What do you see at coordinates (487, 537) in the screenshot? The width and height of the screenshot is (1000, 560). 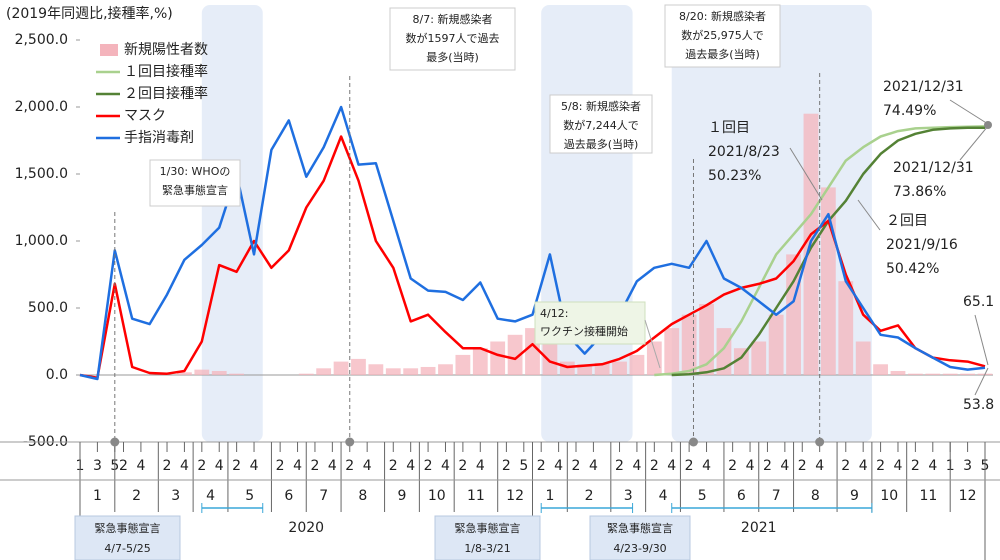 I see `band-label-box` at bounding box center [487, 537].